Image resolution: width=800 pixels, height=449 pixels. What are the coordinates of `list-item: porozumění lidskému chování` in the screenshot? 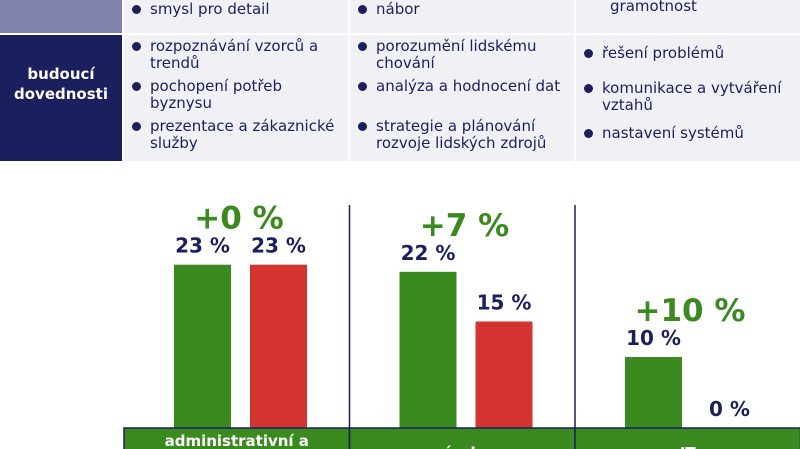 It's located at (462, 55).